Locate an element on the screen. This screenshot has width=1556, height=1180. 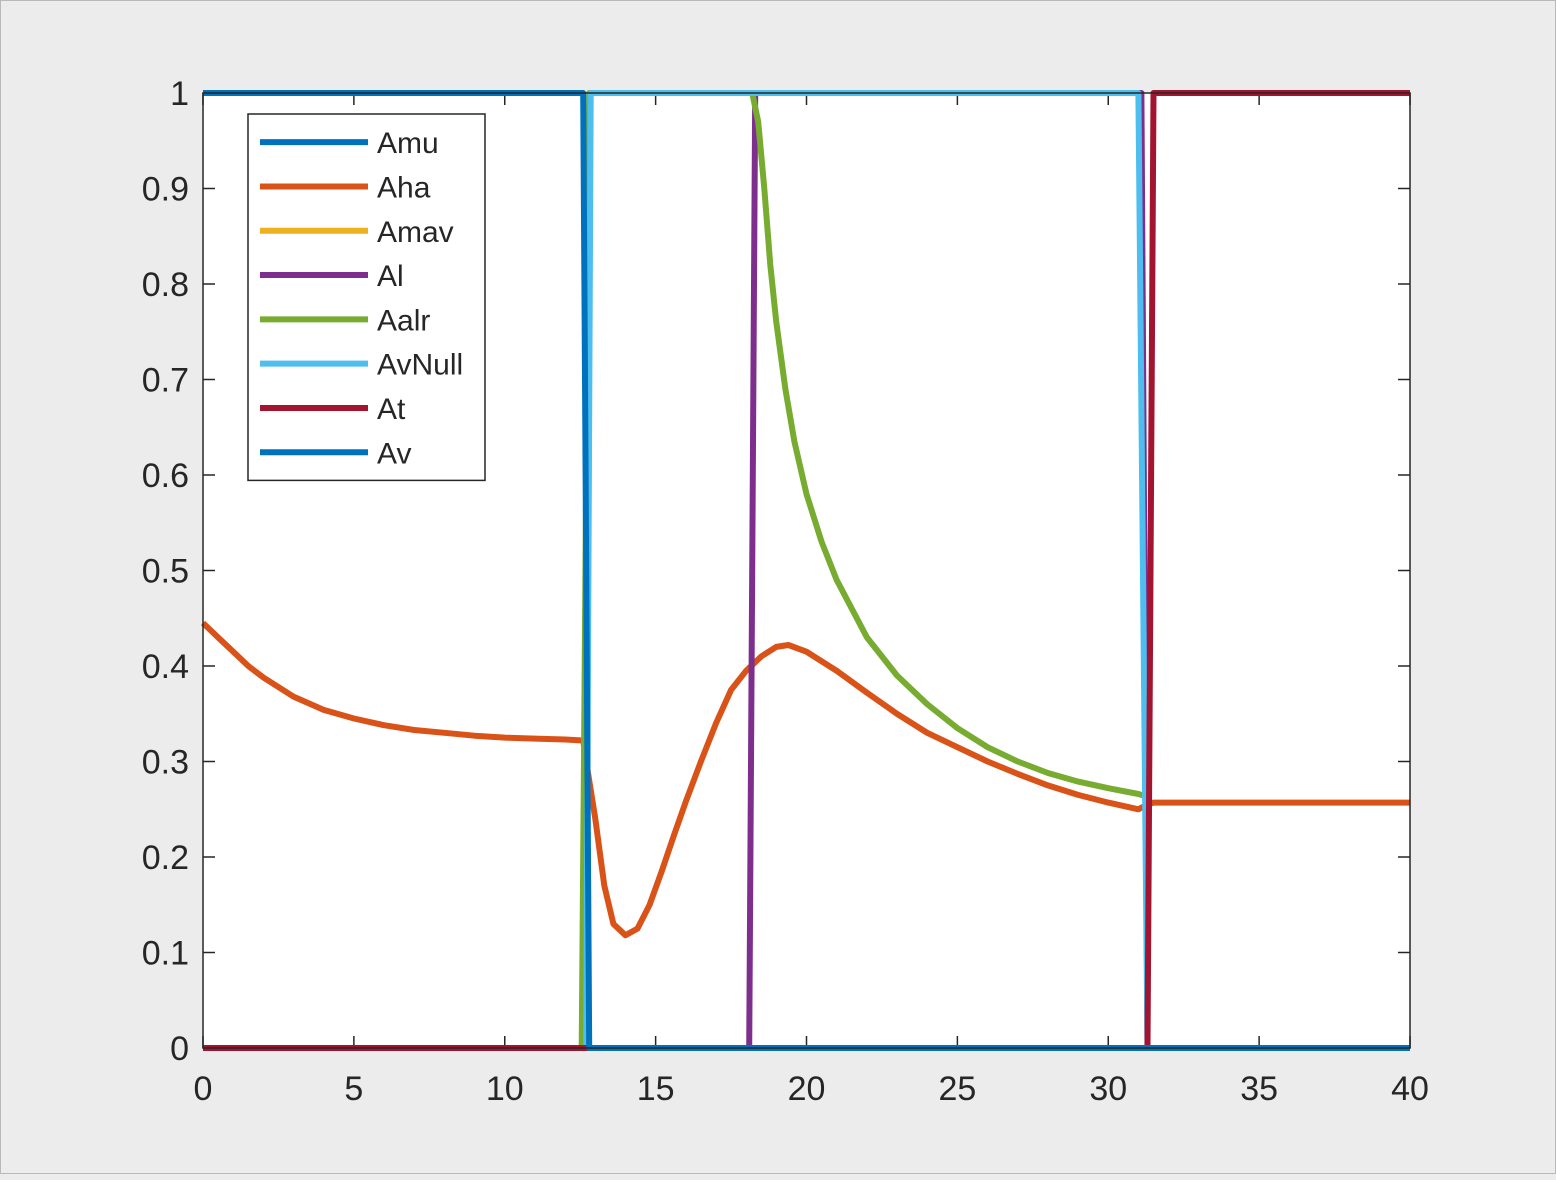
x-tick-label: 30 is located at coordinates (1108, 1089).